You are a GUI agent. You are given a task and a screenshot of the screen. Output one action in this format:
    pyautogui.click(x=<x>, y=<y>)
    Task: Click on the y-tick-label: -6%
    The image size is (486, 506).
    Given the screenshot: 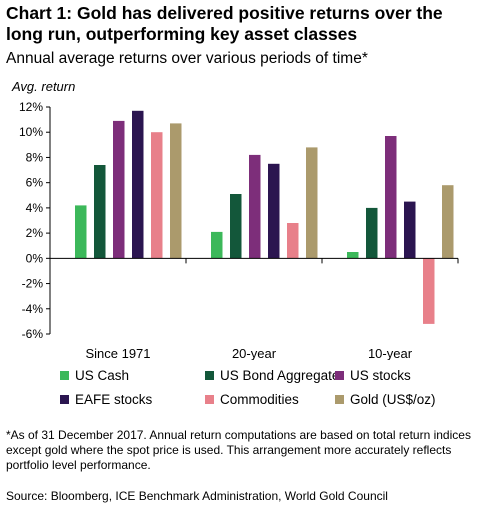 What is the action you would take?
    pyautogui.click(x=33, y=334)
    